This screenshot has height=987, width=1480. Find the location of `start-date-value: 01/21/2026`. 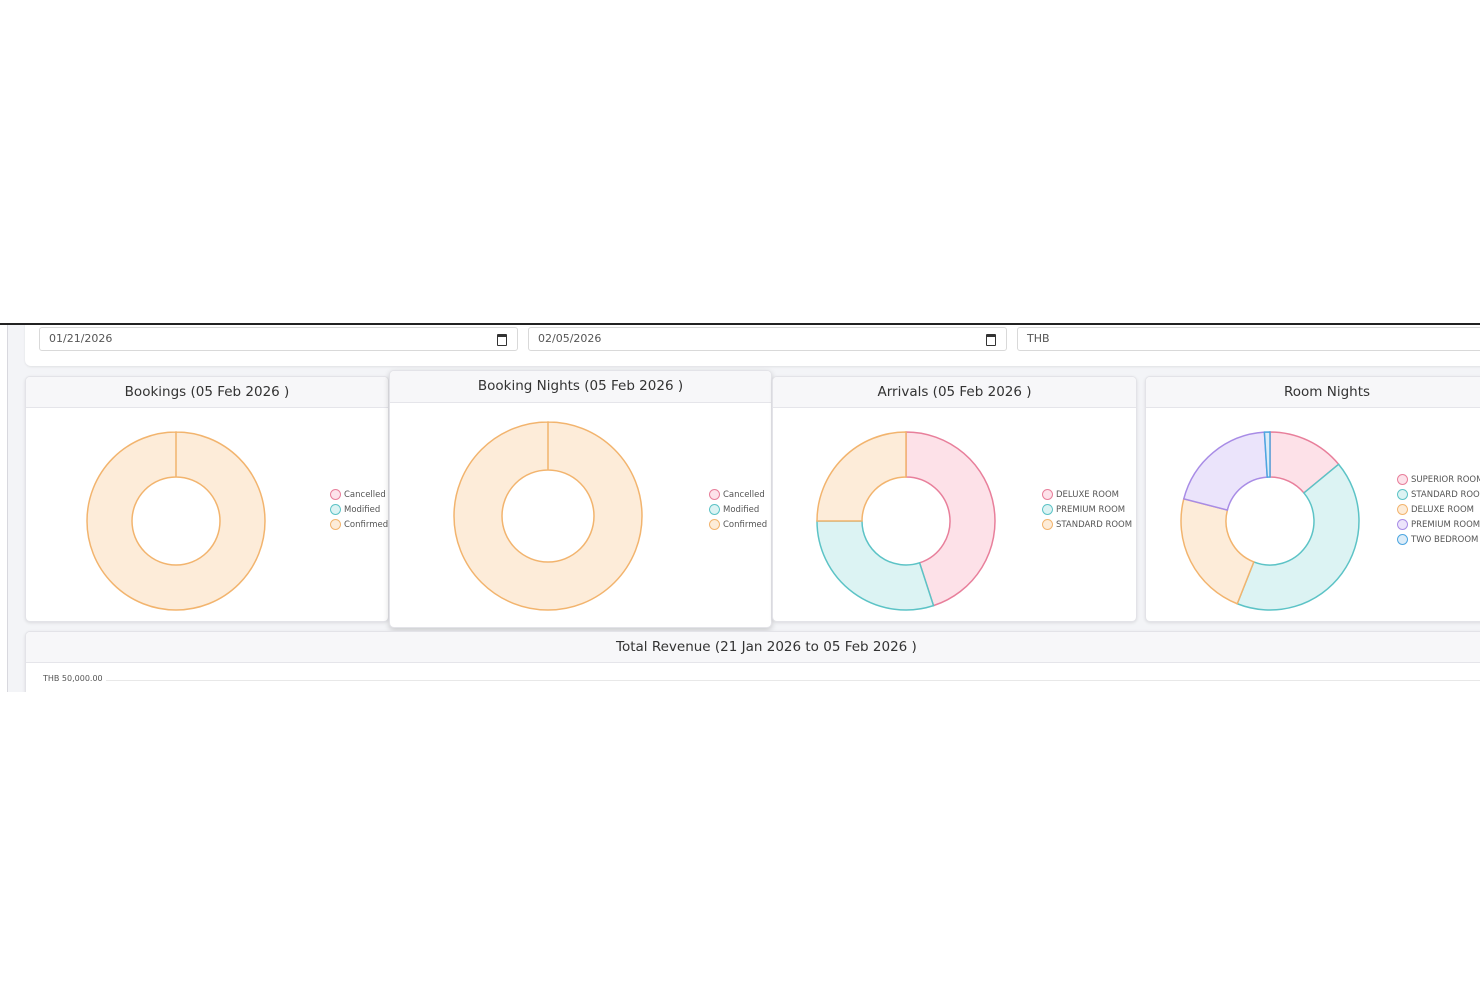

start-date-value: 01/21/2026 is located at coordinates (81, 338).